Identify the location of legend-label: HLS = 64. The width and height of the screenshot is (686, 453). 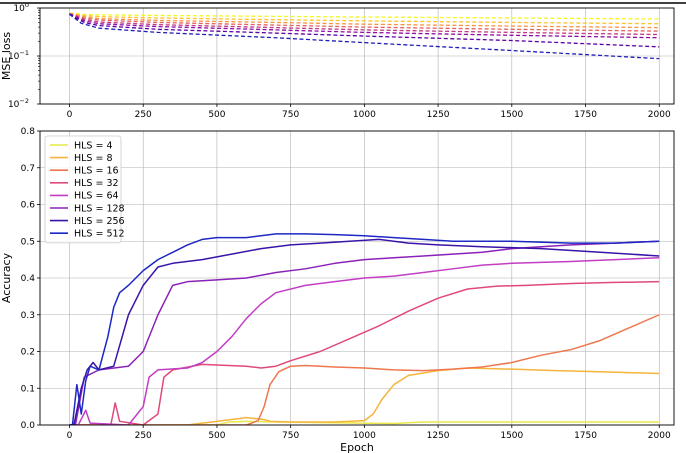
(96, 196).